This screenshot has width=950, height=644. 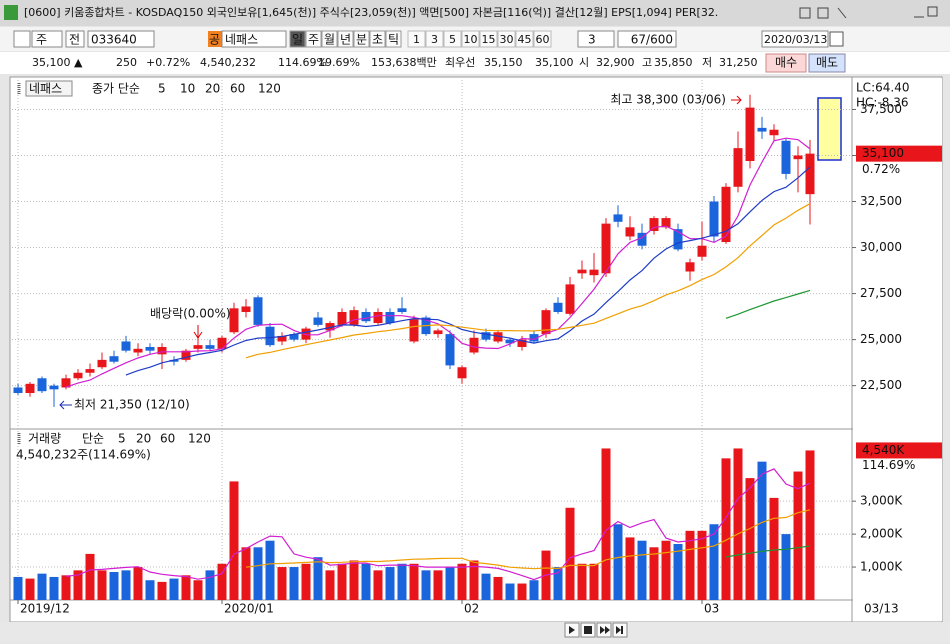 I want to click on marker-box, so click(x=829, y=129).